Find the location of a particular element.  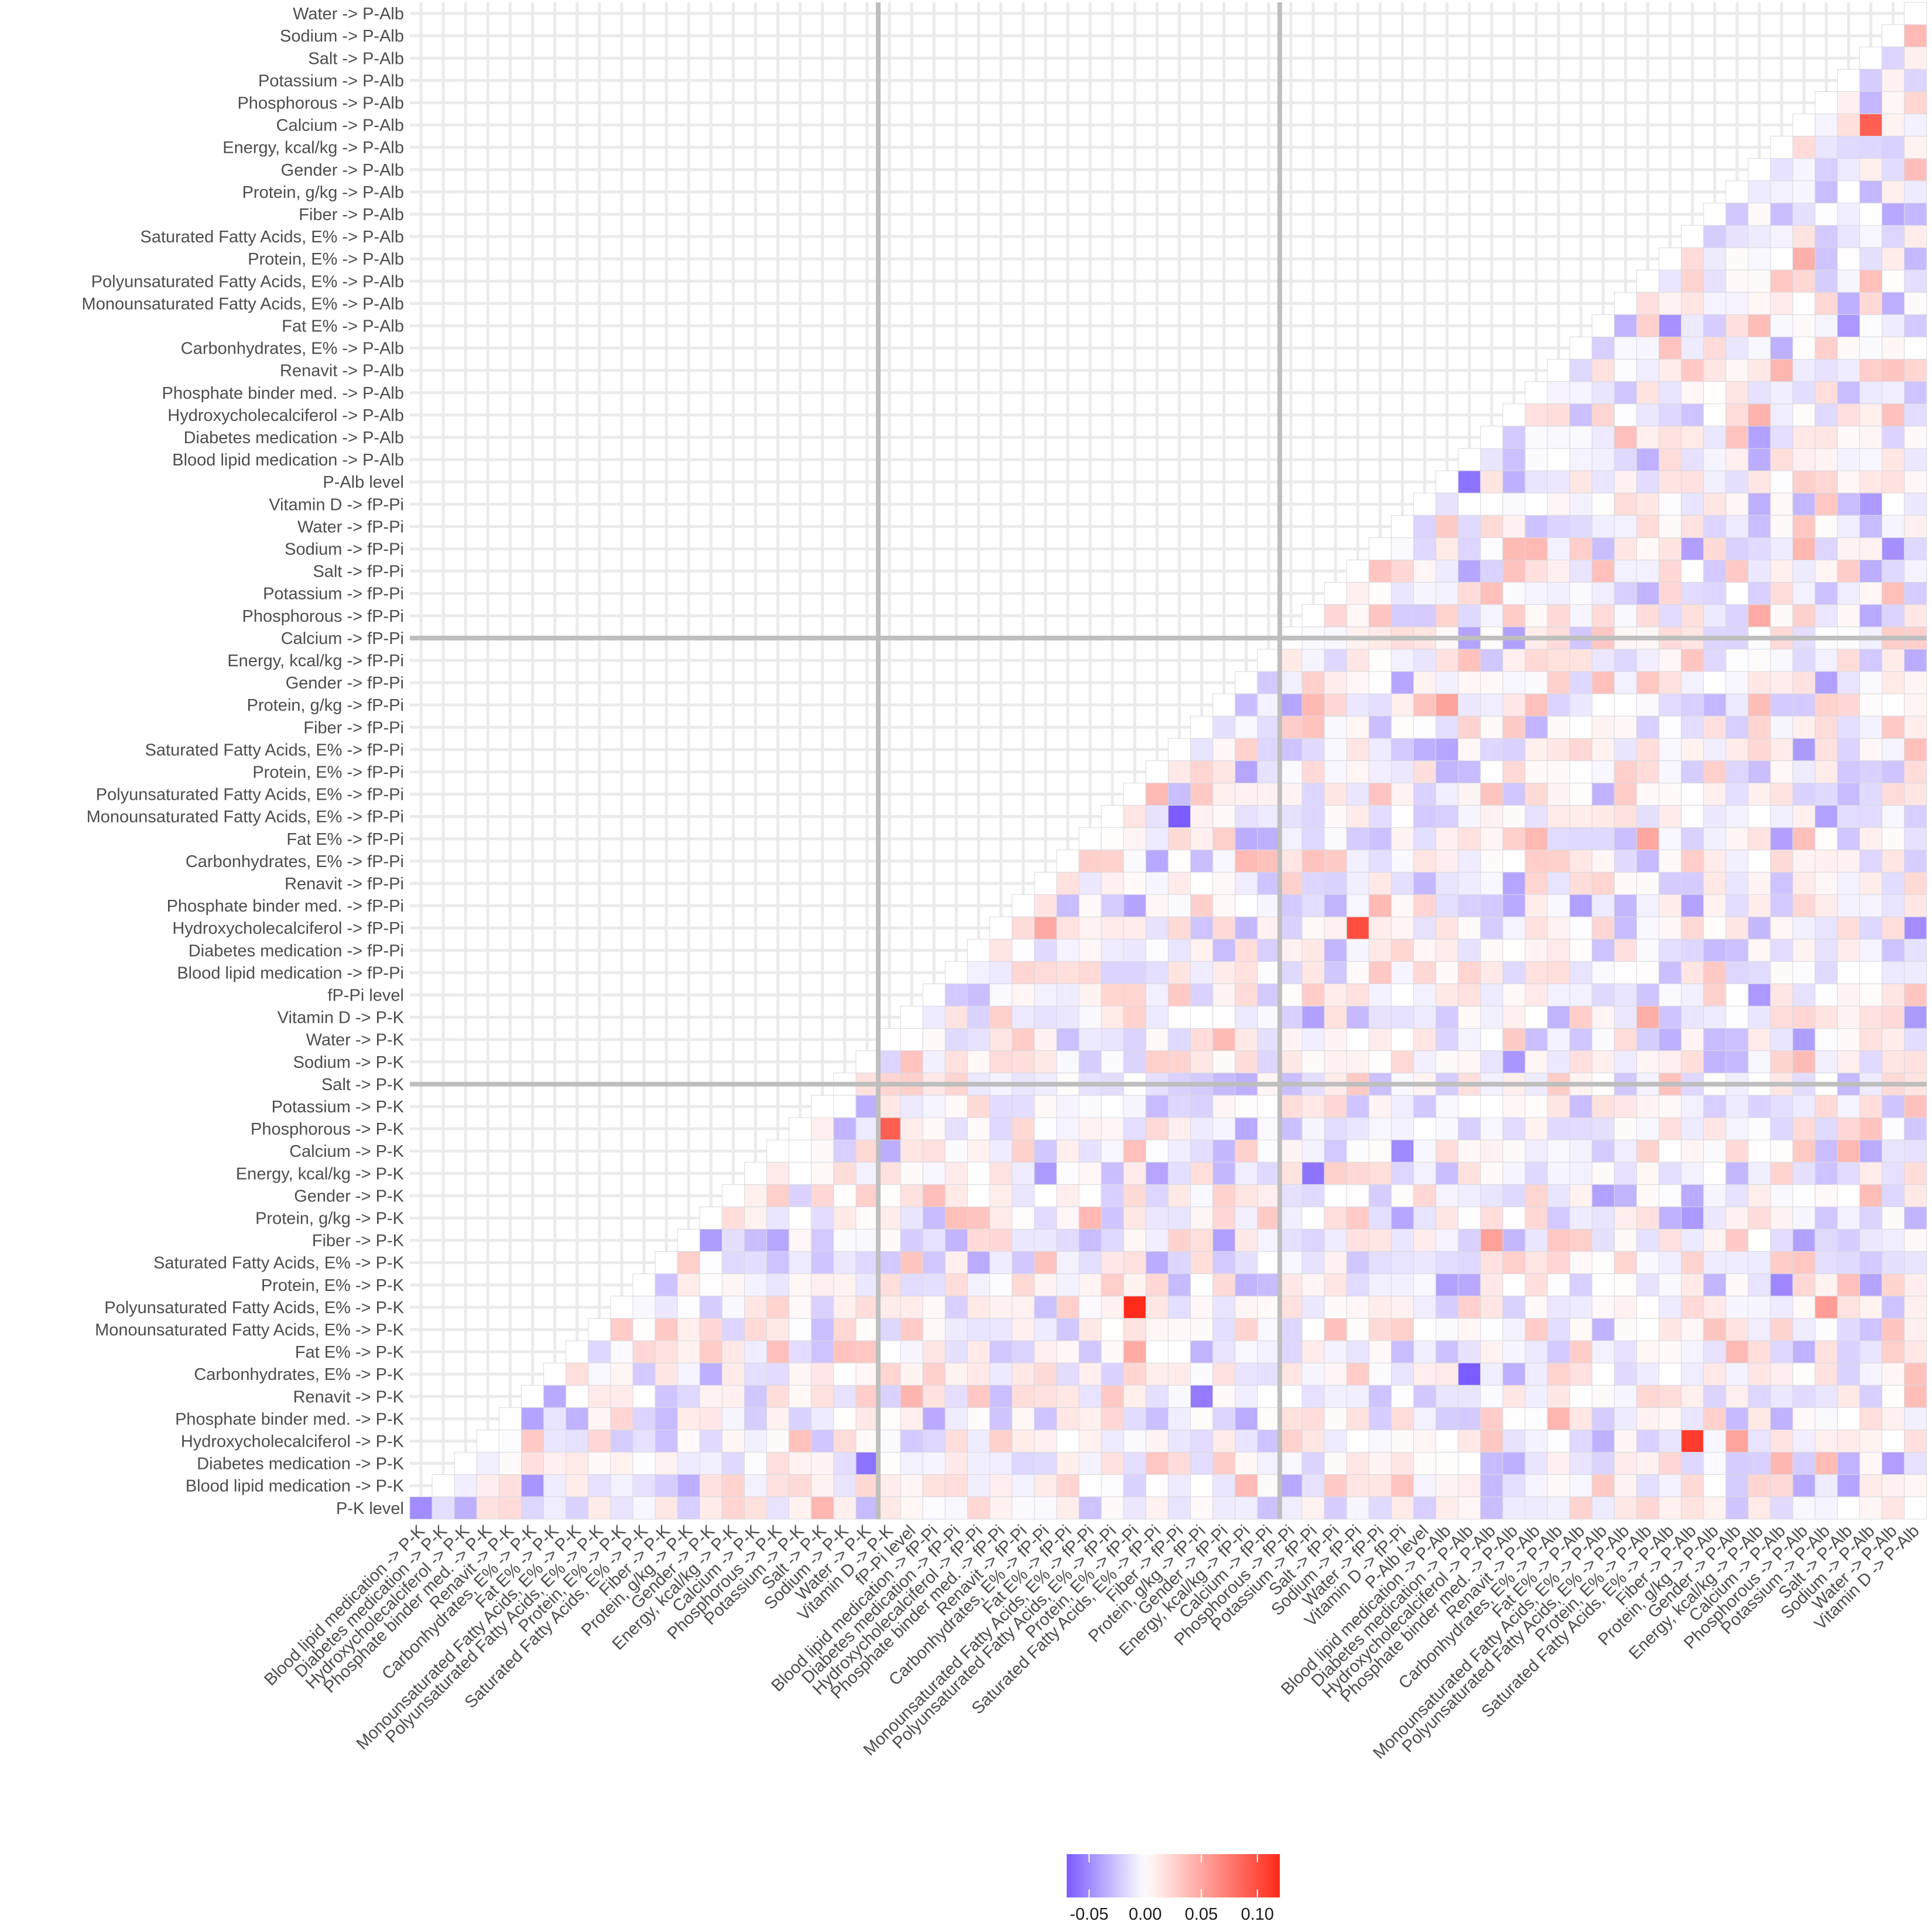

y-tick-label: Potassium -> fP-Pi is located at coordinates (333, 594).